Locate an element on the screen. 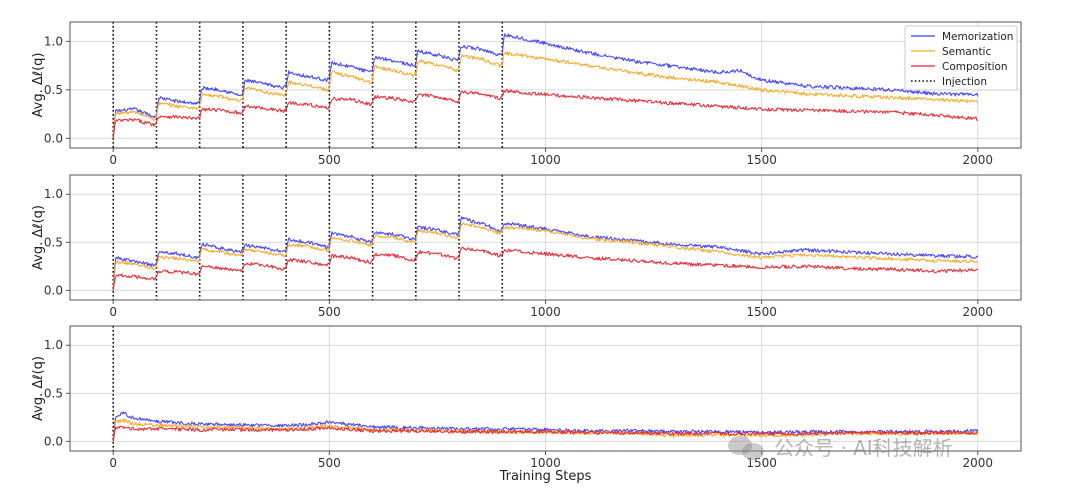  legend: Memorization Semantic Composition Injection is located at coordinates (961, 58).